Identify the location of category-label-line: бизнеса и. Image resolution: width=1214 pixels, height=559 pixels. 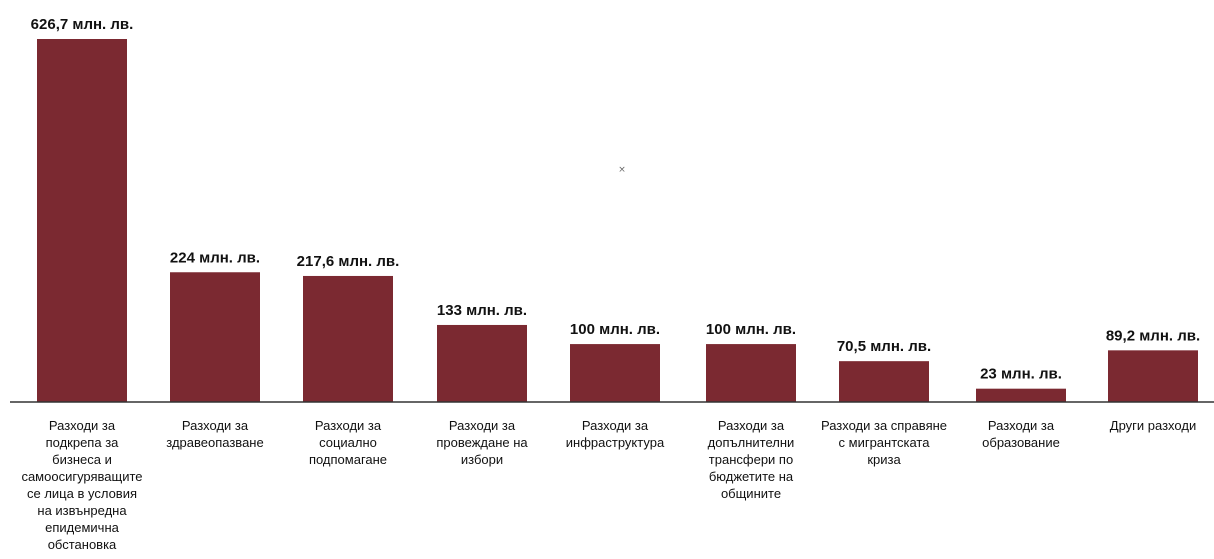
(82, 459).